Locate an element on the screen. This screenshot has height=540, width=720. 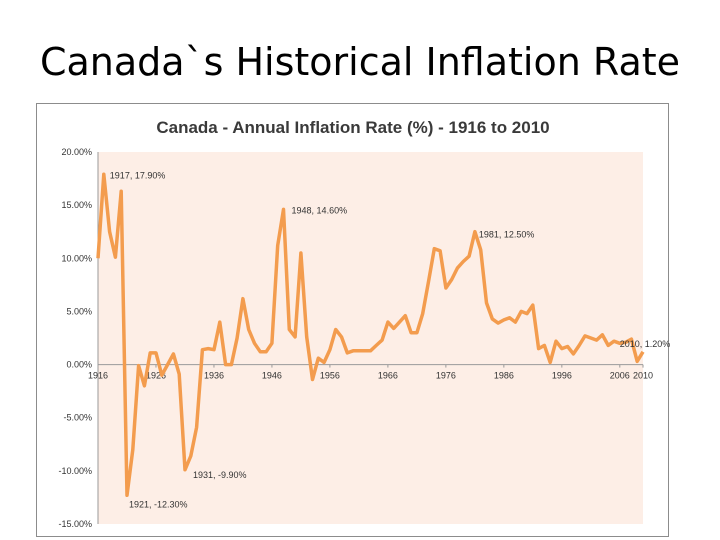
y-tick-label: 0.00% is located at coordinates (79, 365).